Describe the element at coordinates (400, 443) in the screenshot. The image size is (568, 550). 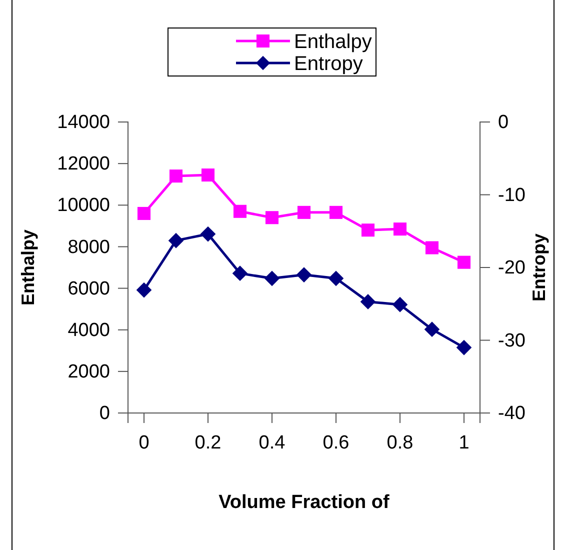
I see `x-tick-label: 0.8` at that location.